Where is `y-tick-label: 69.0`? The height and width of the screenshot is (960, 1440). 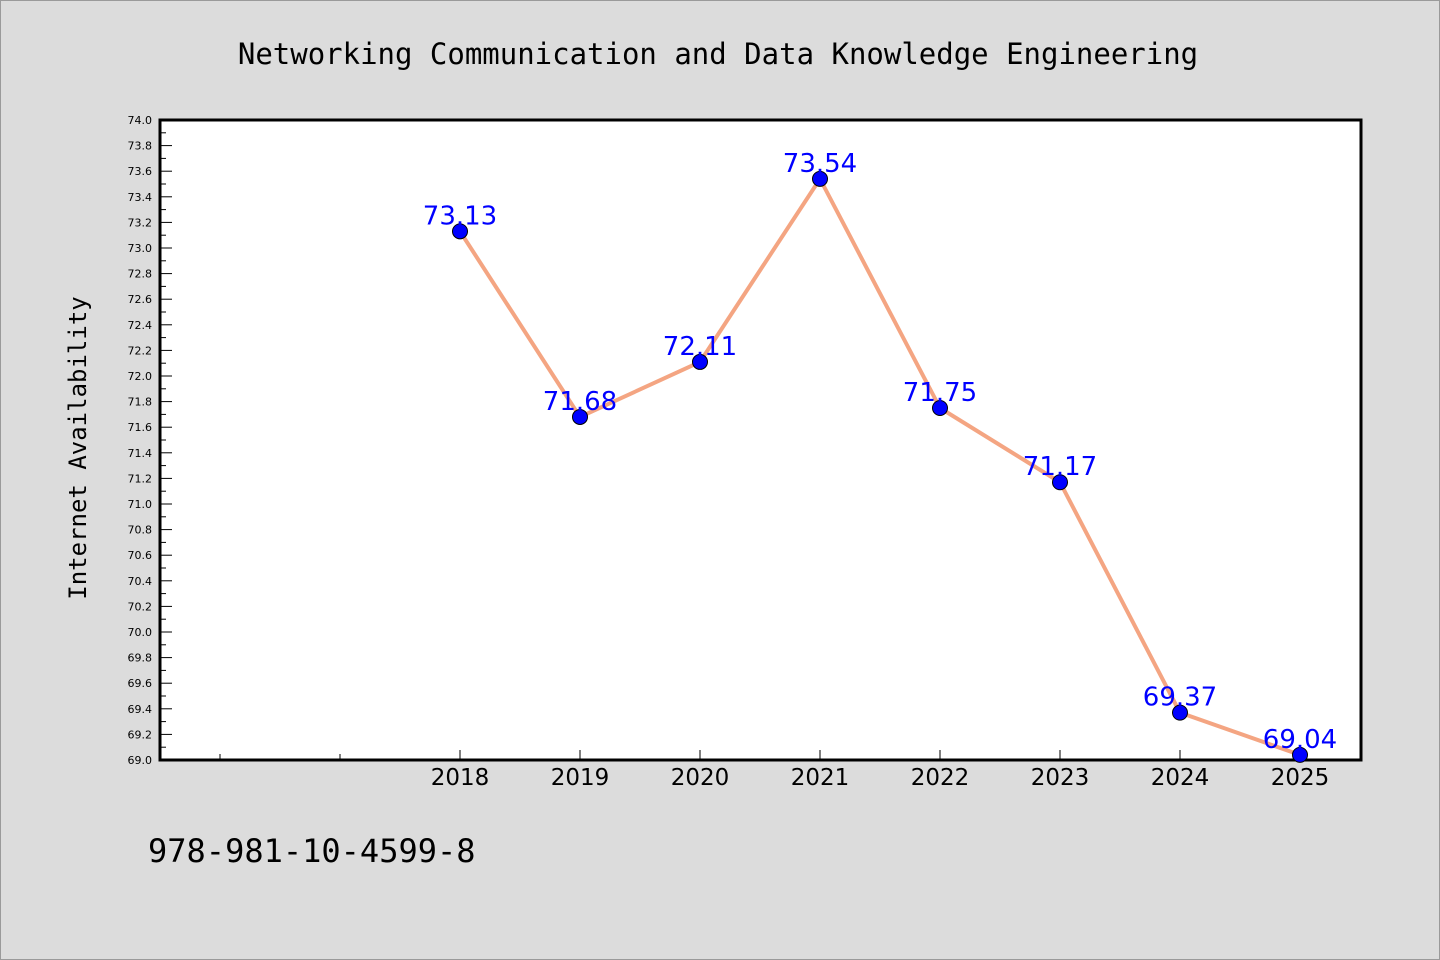
y-tick-label: 69.0 is located at coordinates (140, 760).